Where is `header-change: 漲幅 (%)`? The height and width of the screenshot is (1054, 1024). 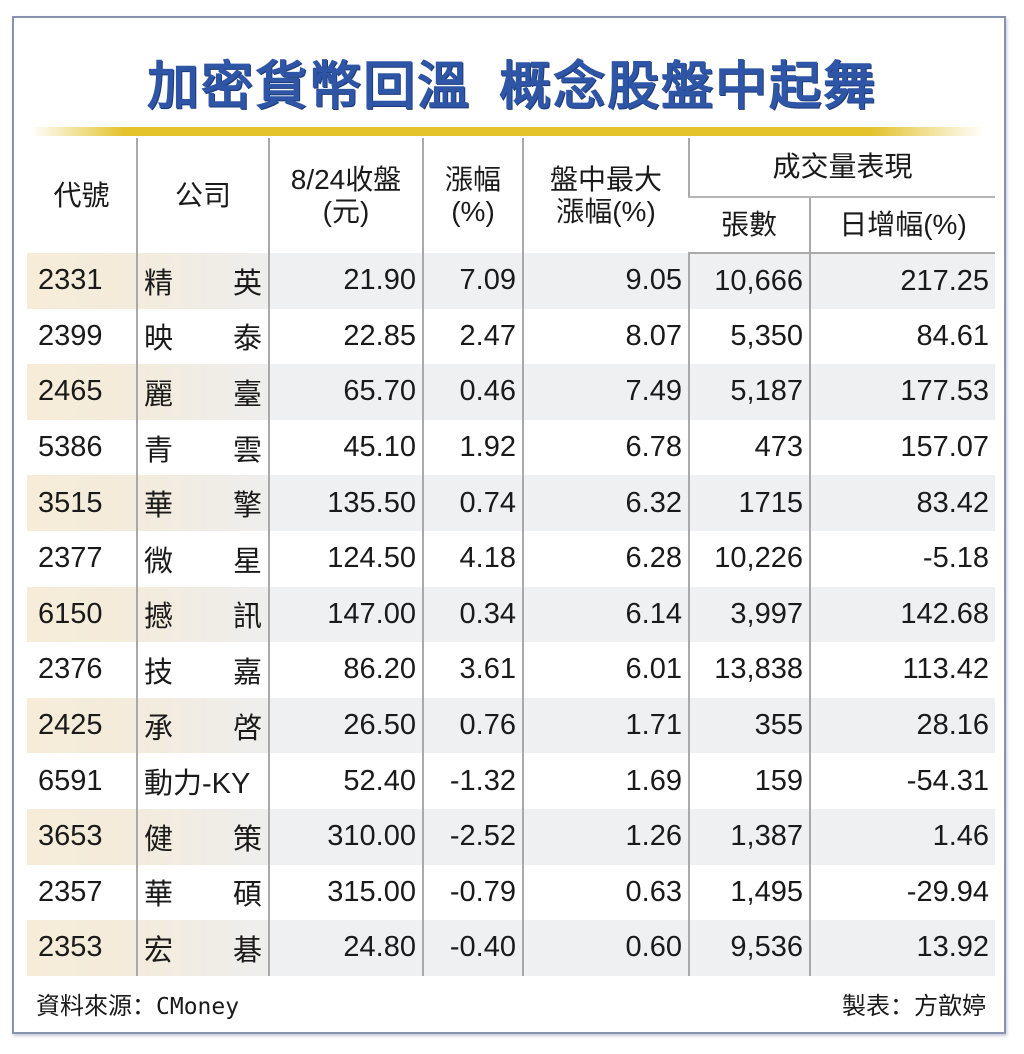 header-change: 漲幅 (%) is located at coordinates (472, 195).